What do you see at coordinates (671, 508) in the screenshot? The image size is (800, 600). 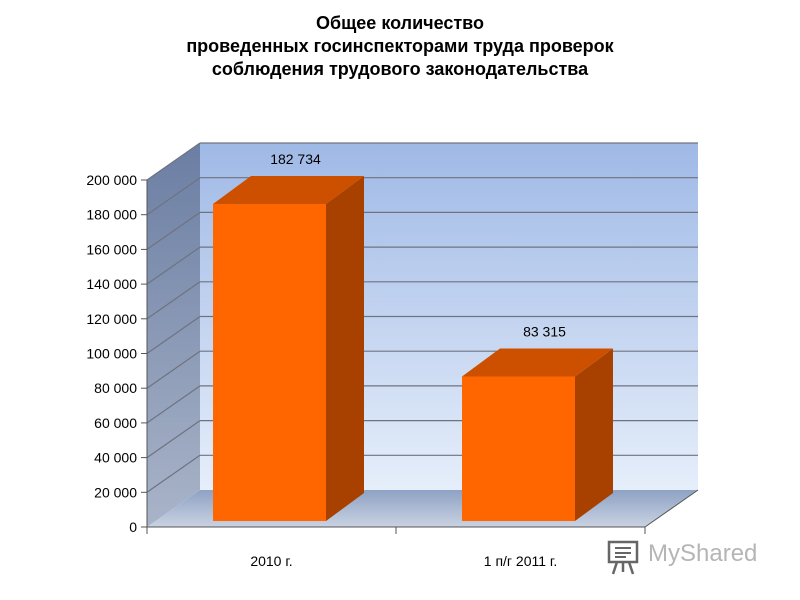 I see `floor-edge` at bounding box center [671, 508].